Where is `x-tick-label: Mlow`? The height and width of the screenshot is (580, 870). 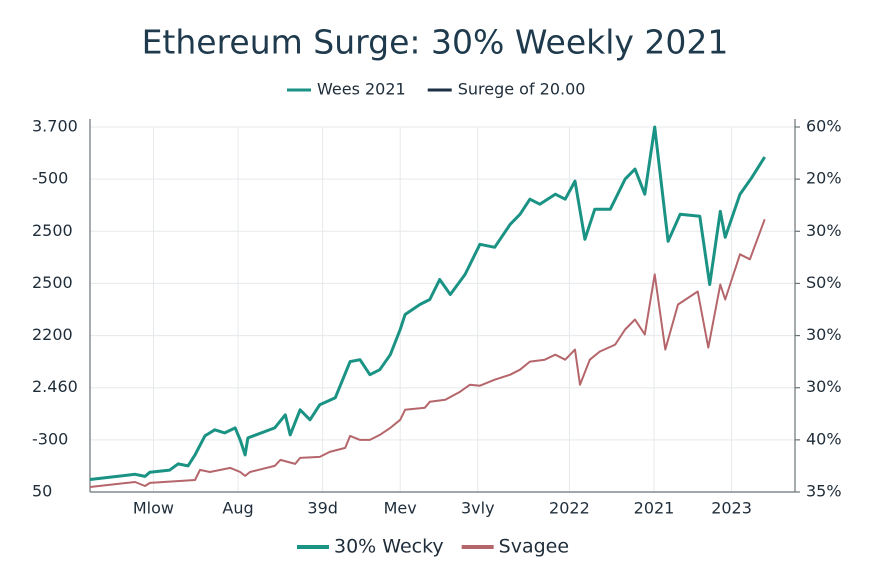
x-tick-label: Mlow is located at coordinates (153, 508).